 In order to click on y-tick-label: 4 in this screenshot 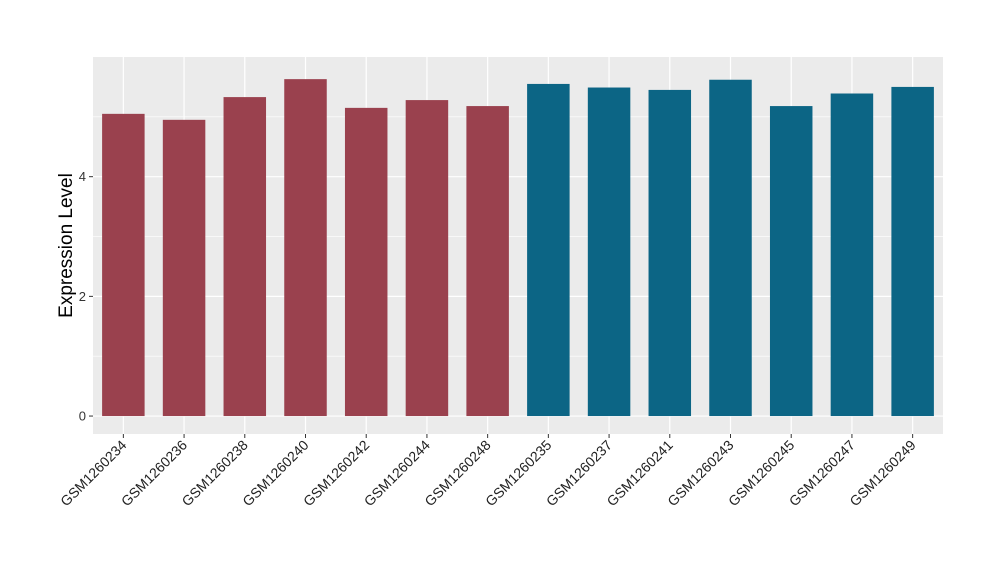, I will do `click(82, 176)`.